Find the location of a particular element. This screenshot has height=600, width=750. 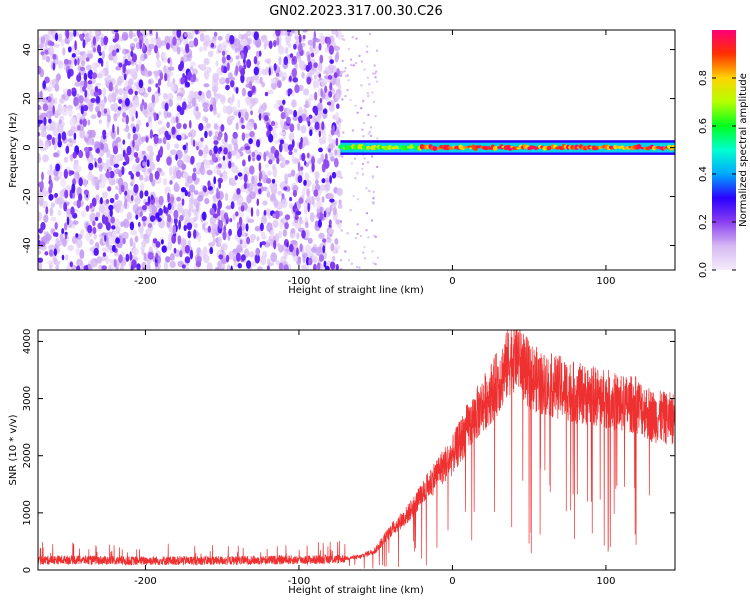

y-tick-label: 4000 is located at coordinates (27, 341).